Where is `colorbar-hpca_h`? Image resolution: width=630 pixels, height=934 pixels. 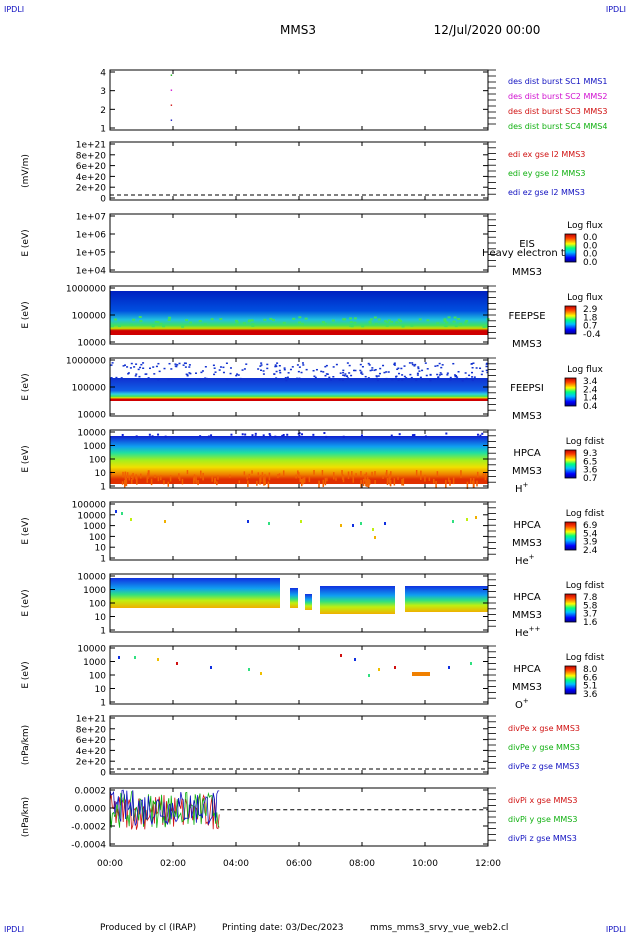 colorbar-hpca_h is located at coordinates (570, 464).